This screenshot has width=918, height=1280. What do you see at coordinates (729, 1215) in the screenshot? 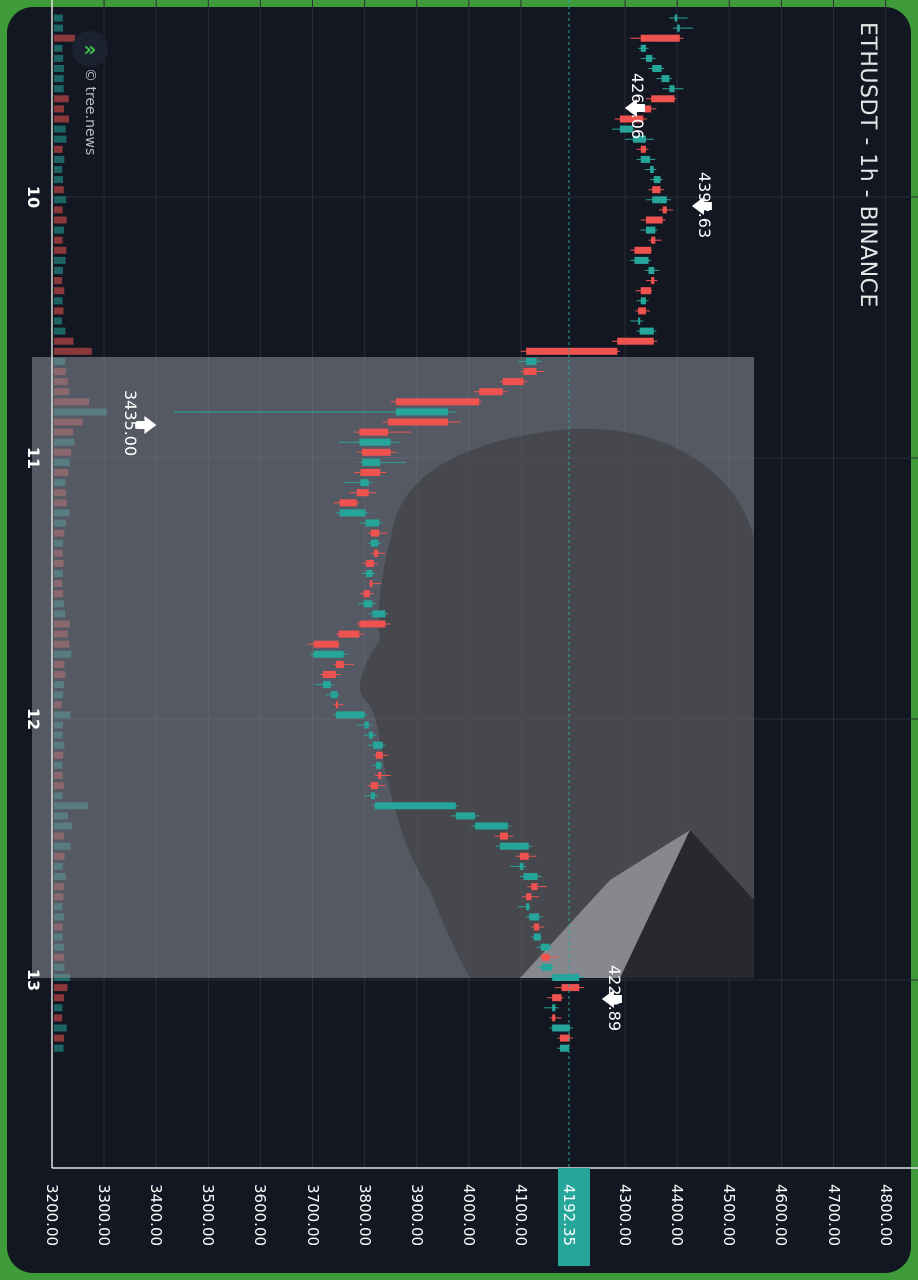
I see `price-label: 4500.00` at bounding box center [729, 1215].